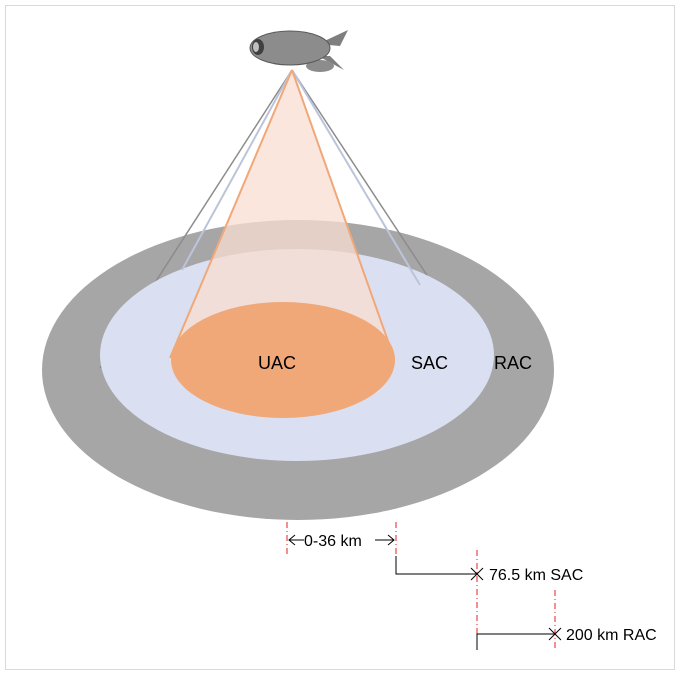  Describe the element at coordinates (356, 177) in the screenshot. I see `sac-beam-edge-right` at that location.